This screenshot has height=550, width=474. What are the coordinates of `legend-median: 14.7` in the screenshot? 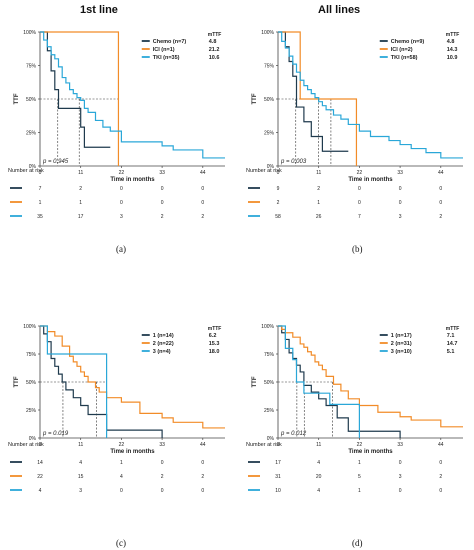 It's located at (452, 344).